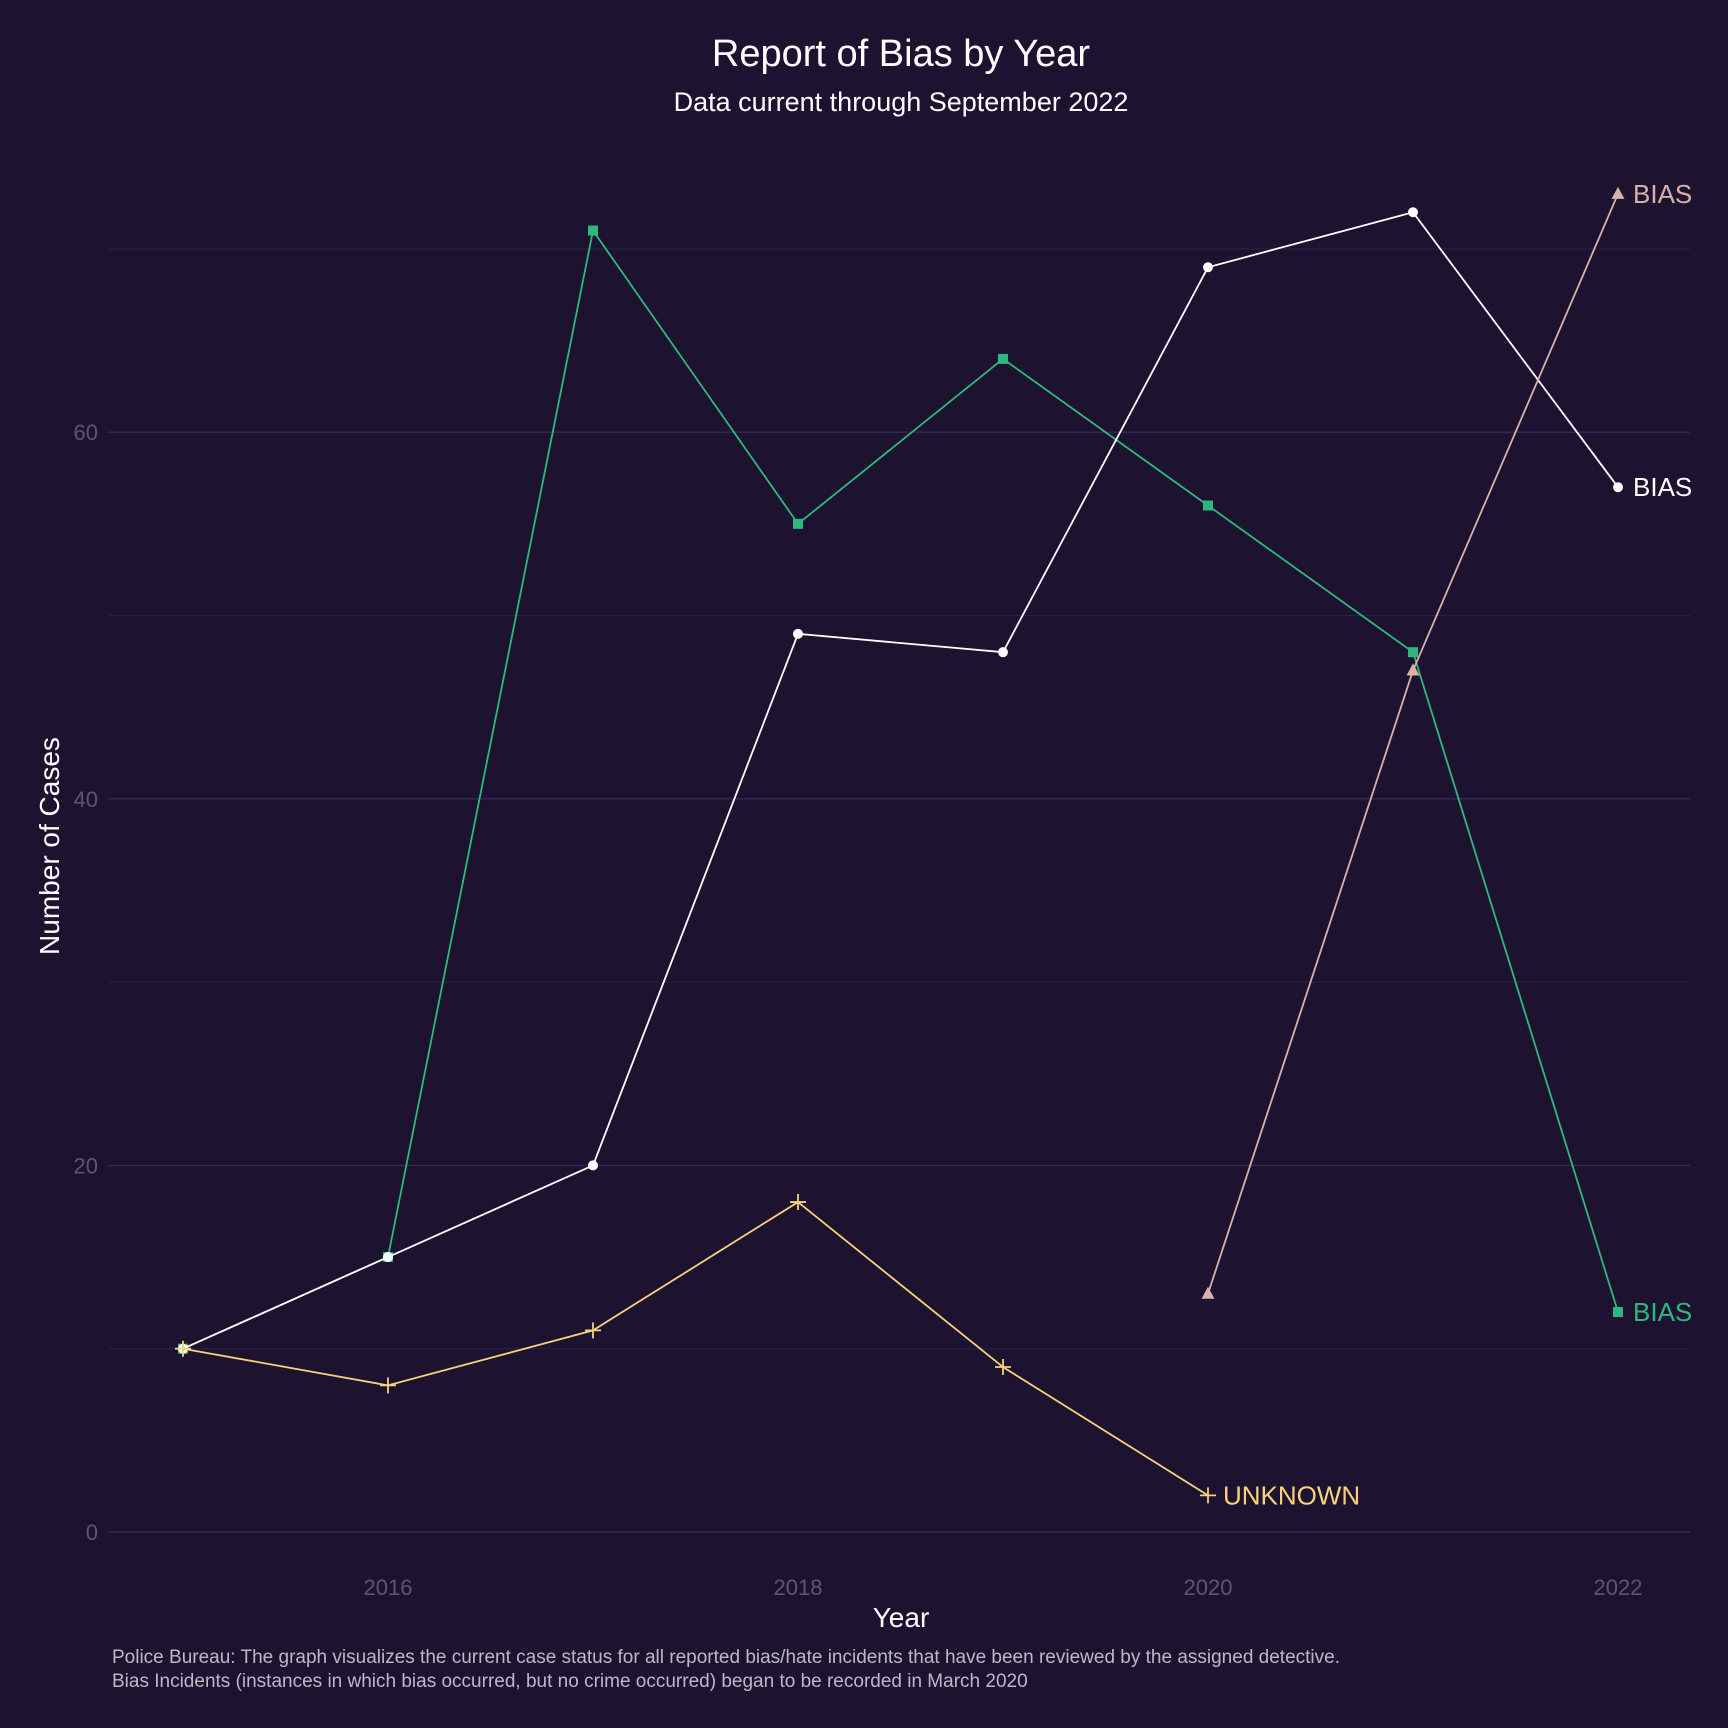 This screenshot has height=1728, width=1728. Describe the element at coordinates (901, 102) in the screenshot. I see `chart-subtitle: Data current through September 2022` at that location.